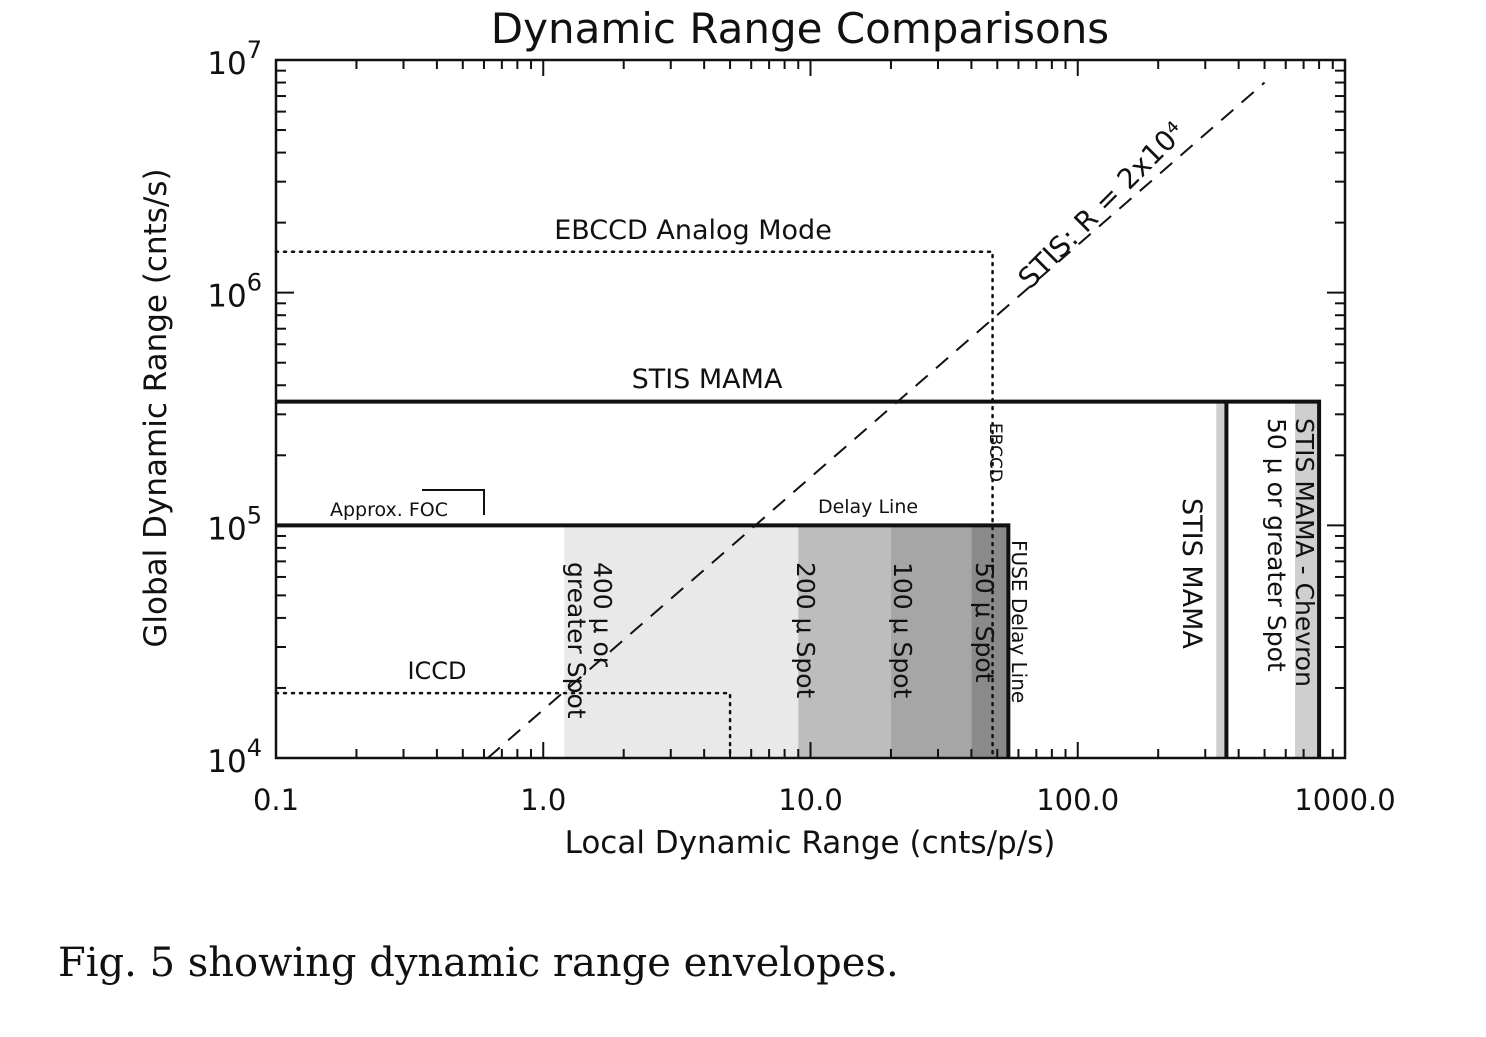 The height and width of the screenshot is (1037, 1486). Describe the element at coordinates (984, 622) in the screenshot. I see `label-spot50: 50 μ Spot` at that location.